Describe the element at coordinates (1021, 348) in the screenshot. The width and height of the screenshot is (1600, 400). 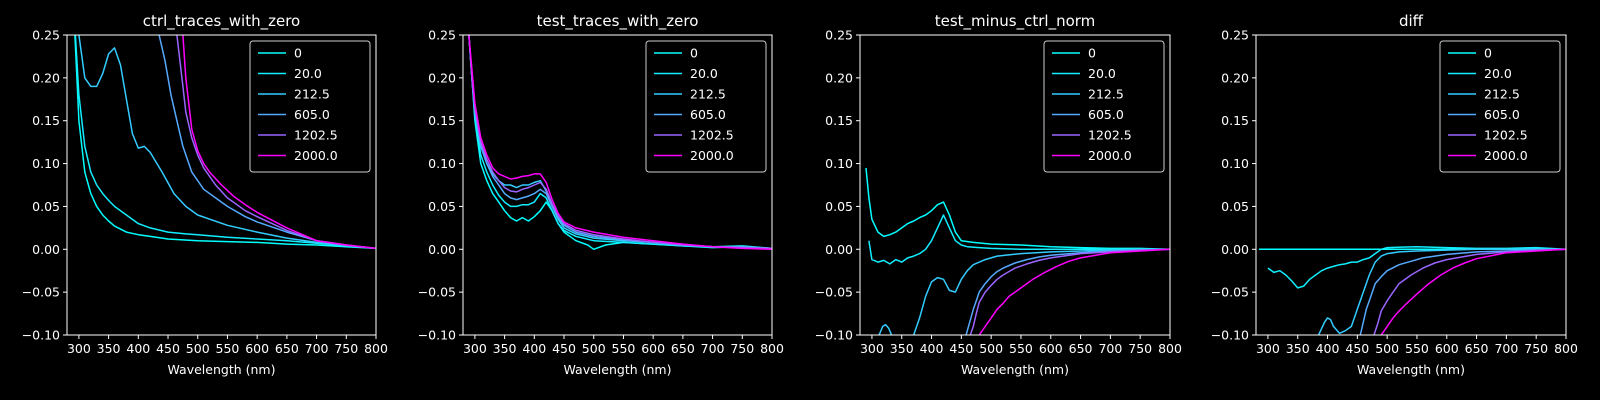
I see `x-tick-label: 550` at that location.